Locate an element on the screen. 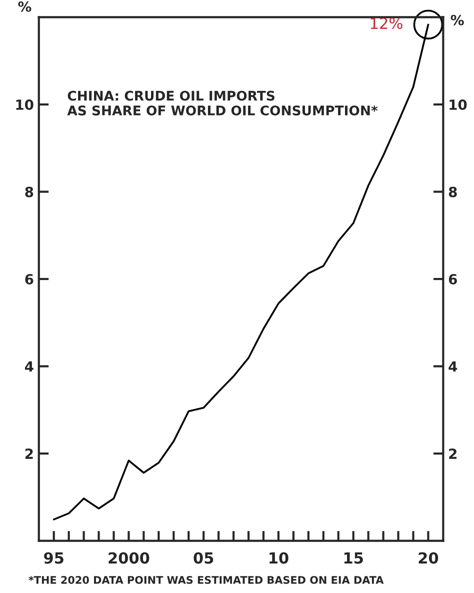 The width and height of the screenshot is (474, 593). x-tick-label: 20 is located at coordinates (428, 558).